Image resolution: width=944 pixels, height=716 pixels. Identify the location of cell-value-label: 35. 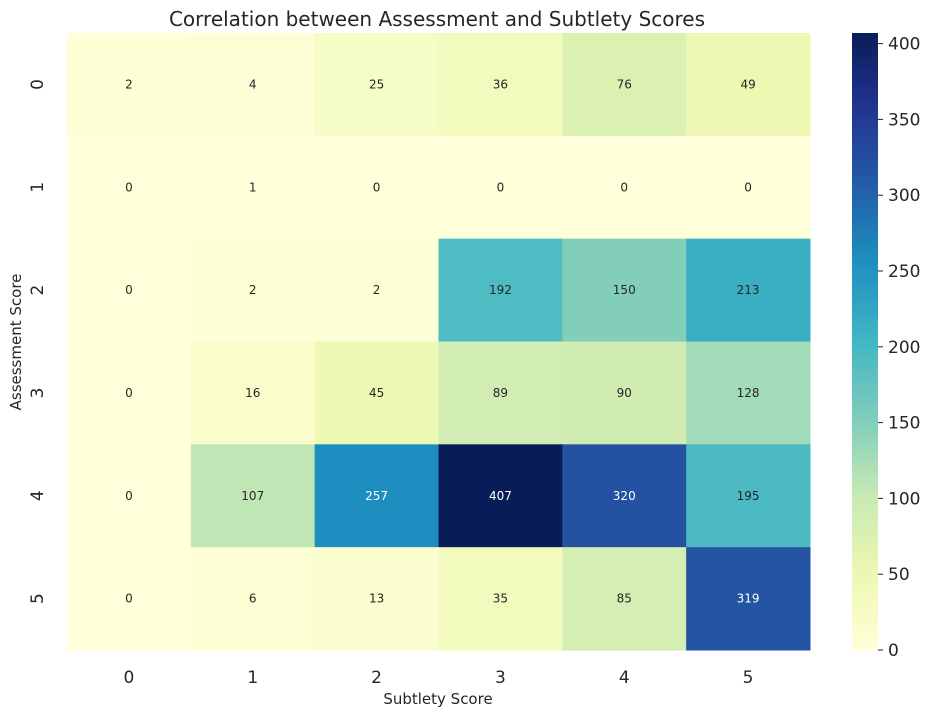
(500, 599).